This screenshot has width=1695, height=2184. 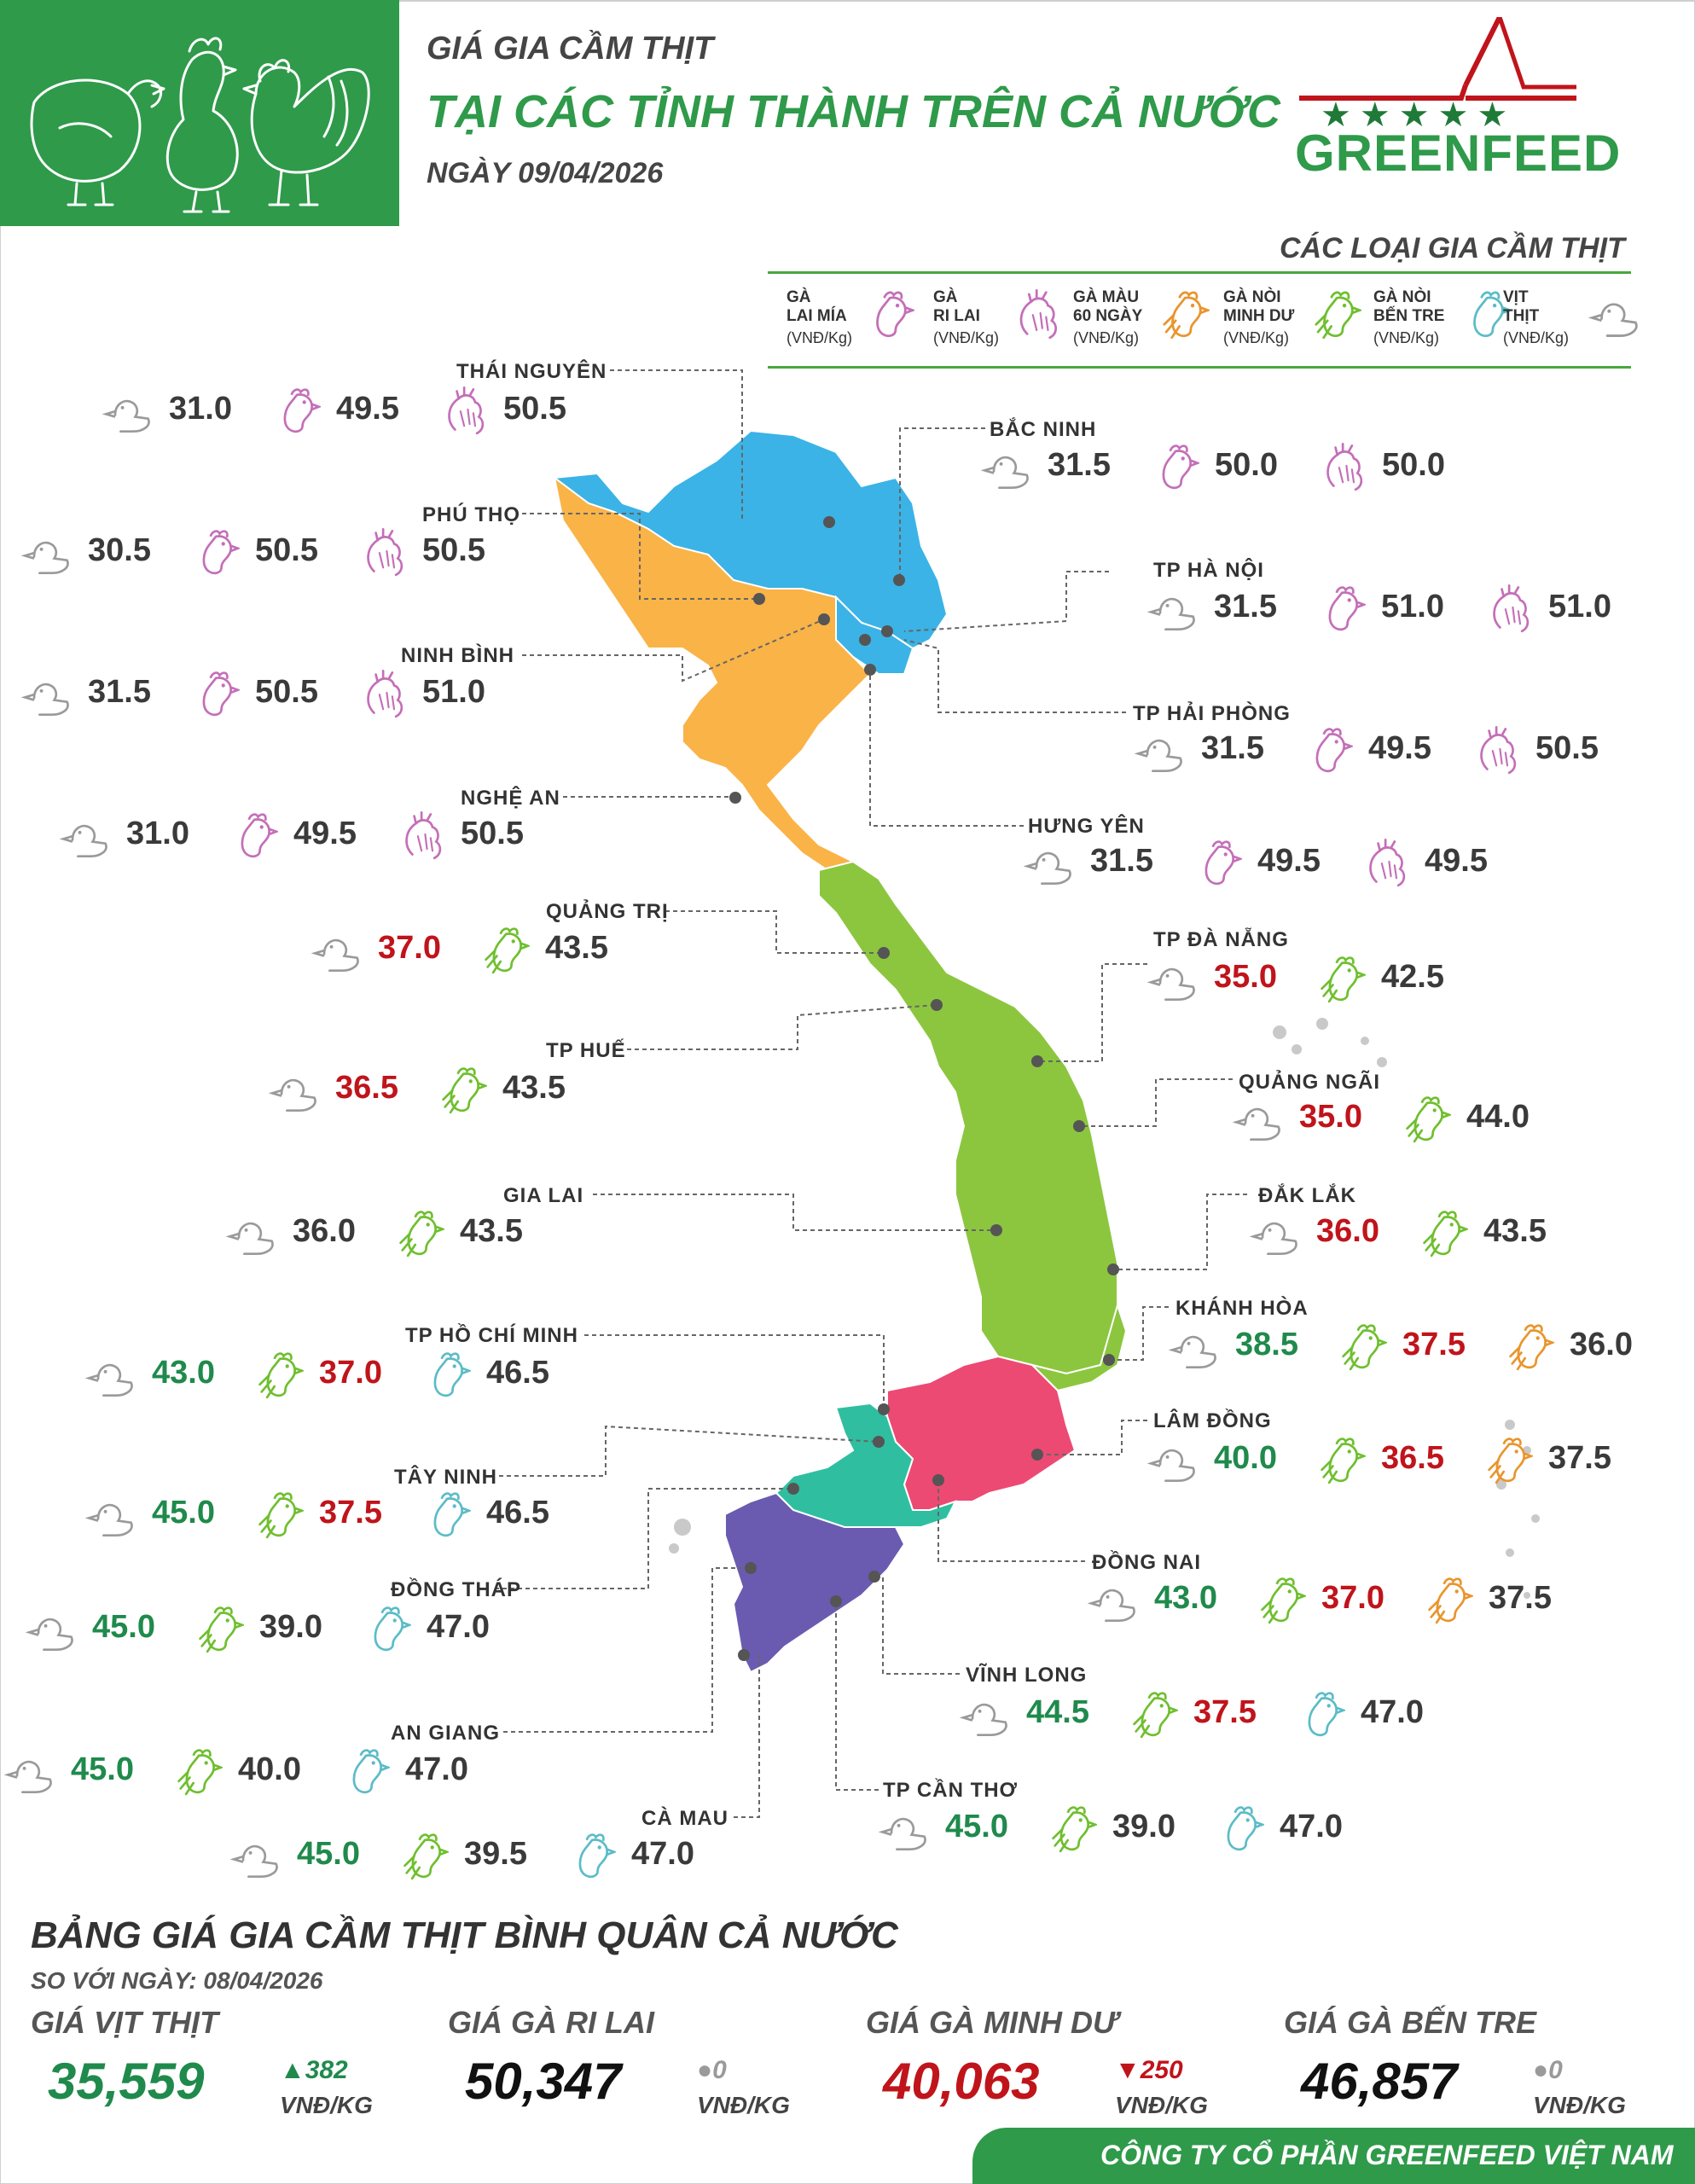 What do you see at coordinates (1379, 2082) in the screenshot?
I see `summary-value: 46,857` at bounding box center [1379, 2082].